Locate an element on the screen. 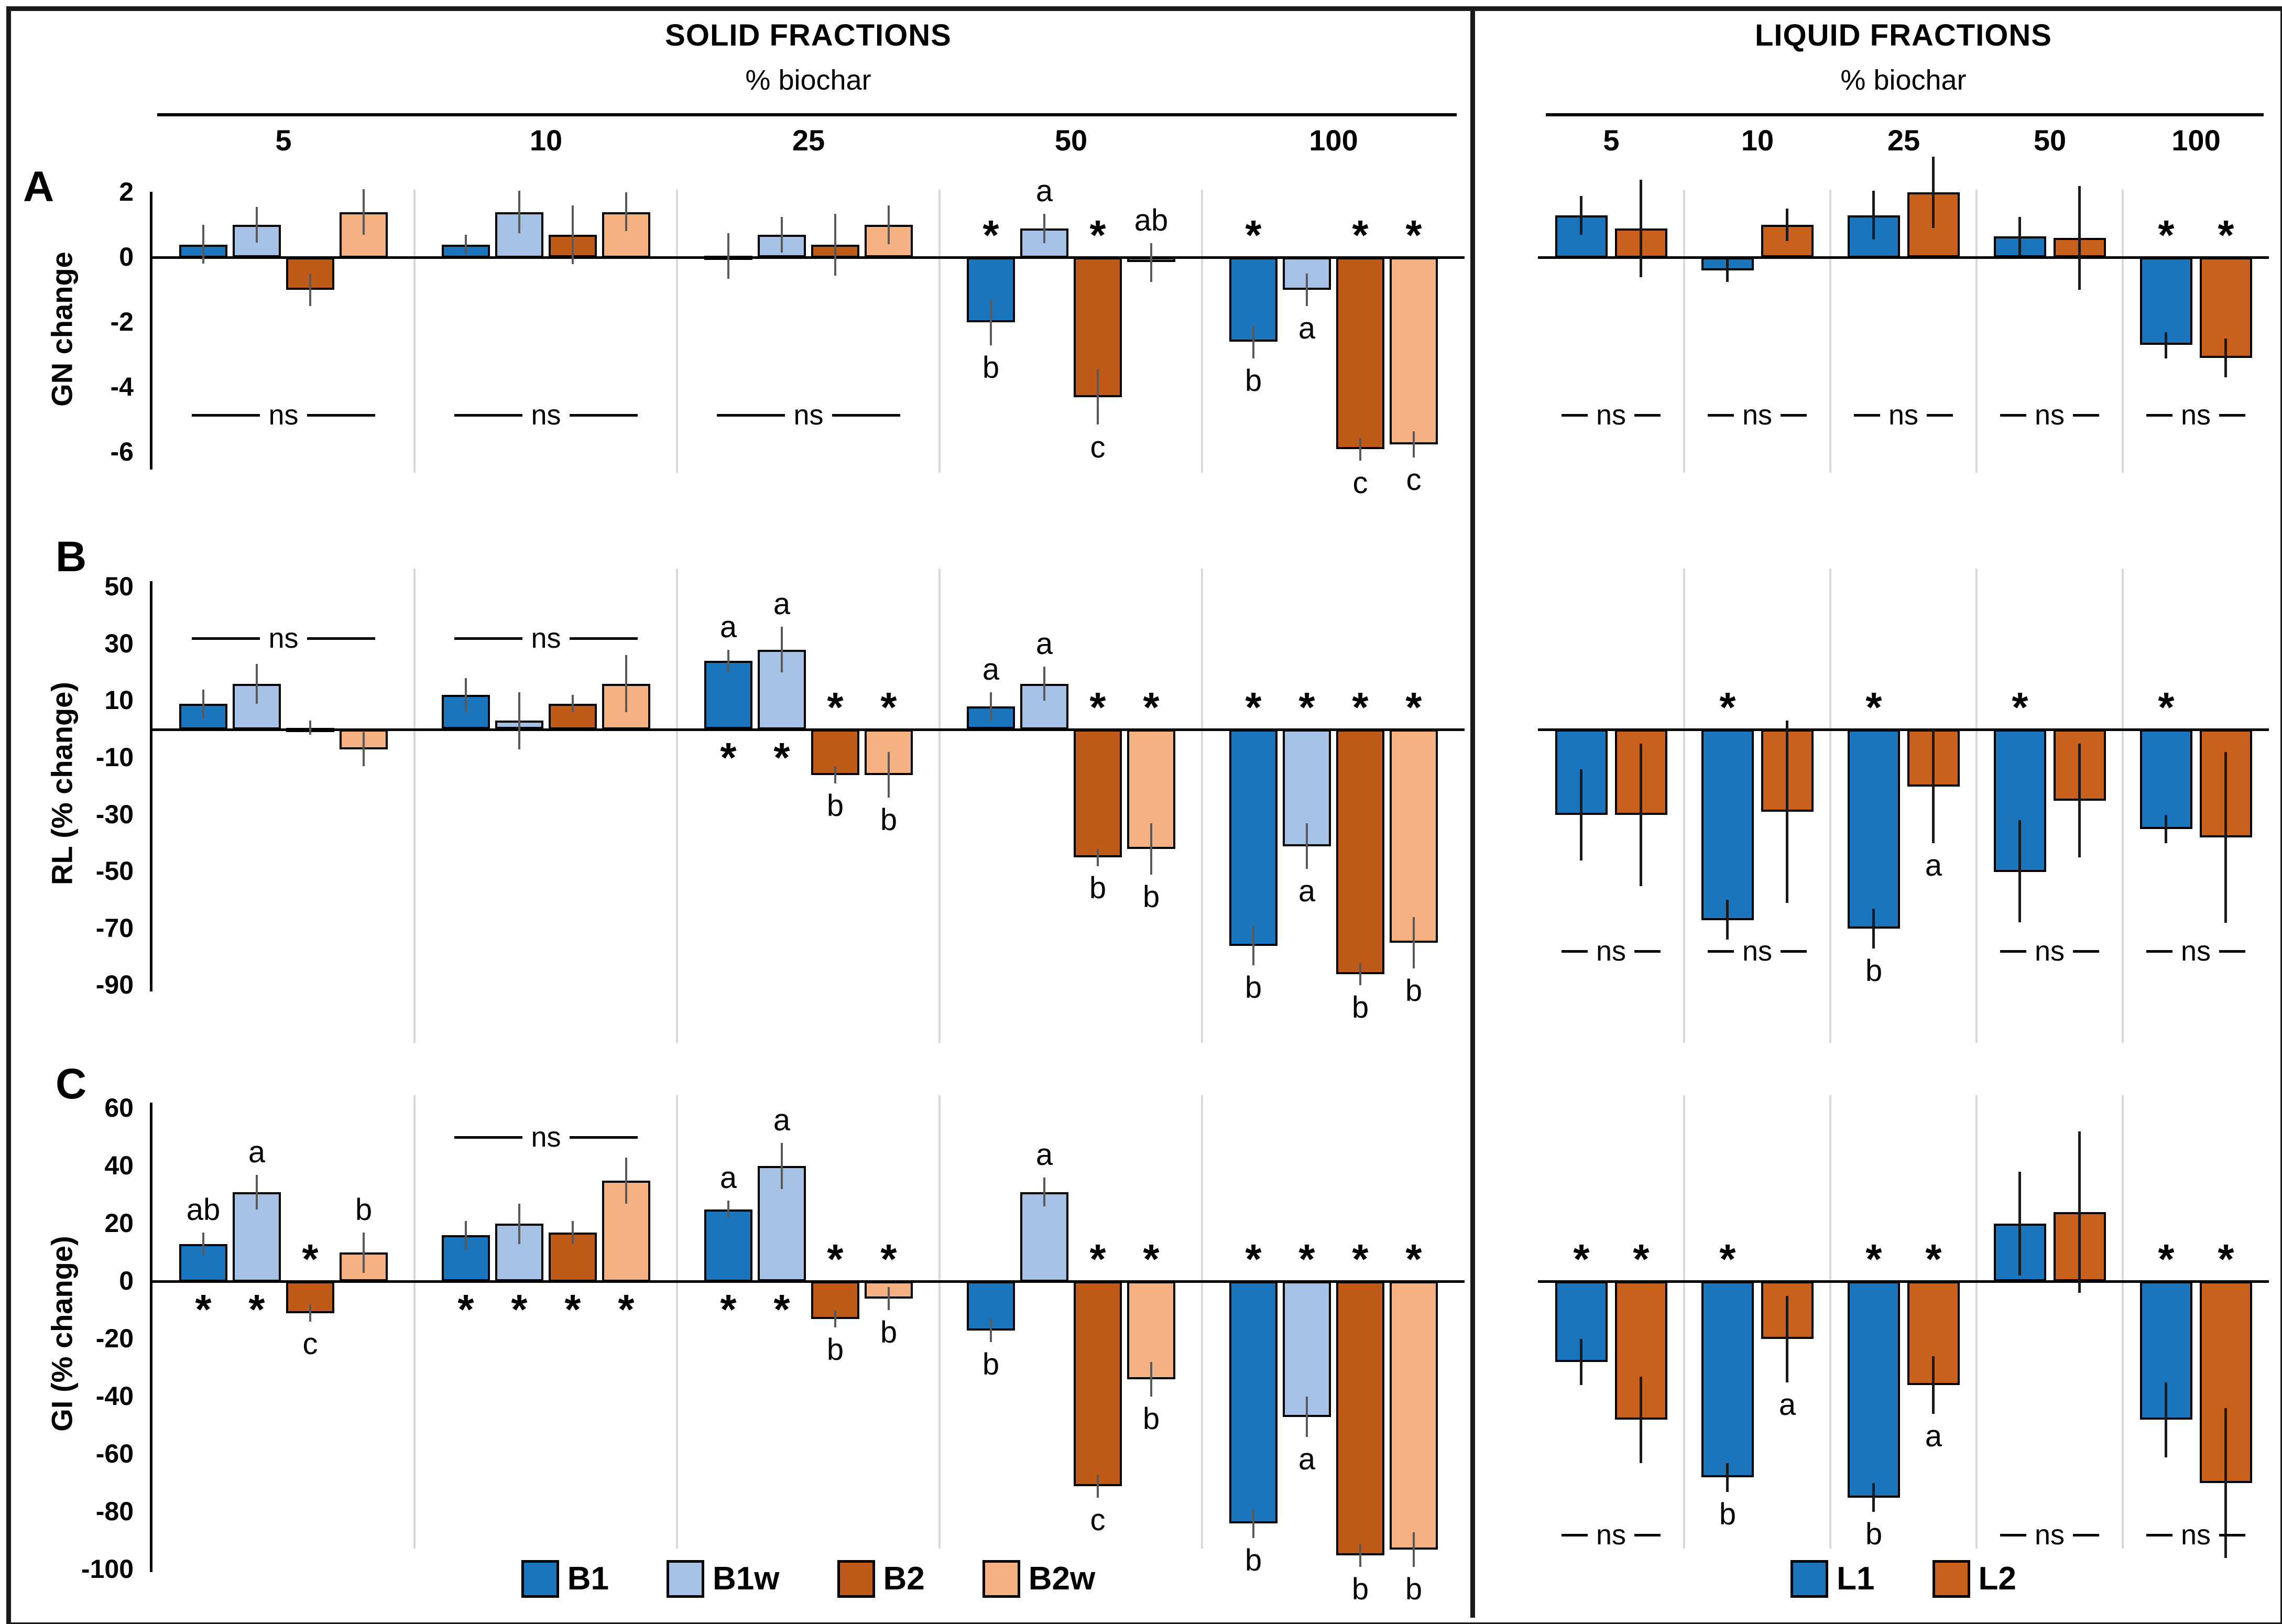 The width and height of the screenshot is (2282, 1624). y-axis-tick-label: -30 is located at coordinates (114, 814).